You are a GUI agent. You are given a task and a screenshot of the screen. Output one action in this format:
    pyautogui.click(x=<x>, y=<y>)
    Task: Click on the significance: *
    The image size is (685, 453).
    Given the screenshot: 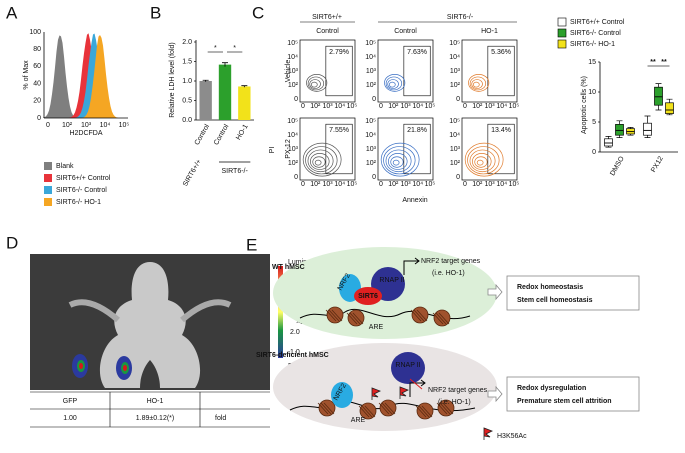 What is the action you would take?
    pyautogui.click(x=215, y=48)
    